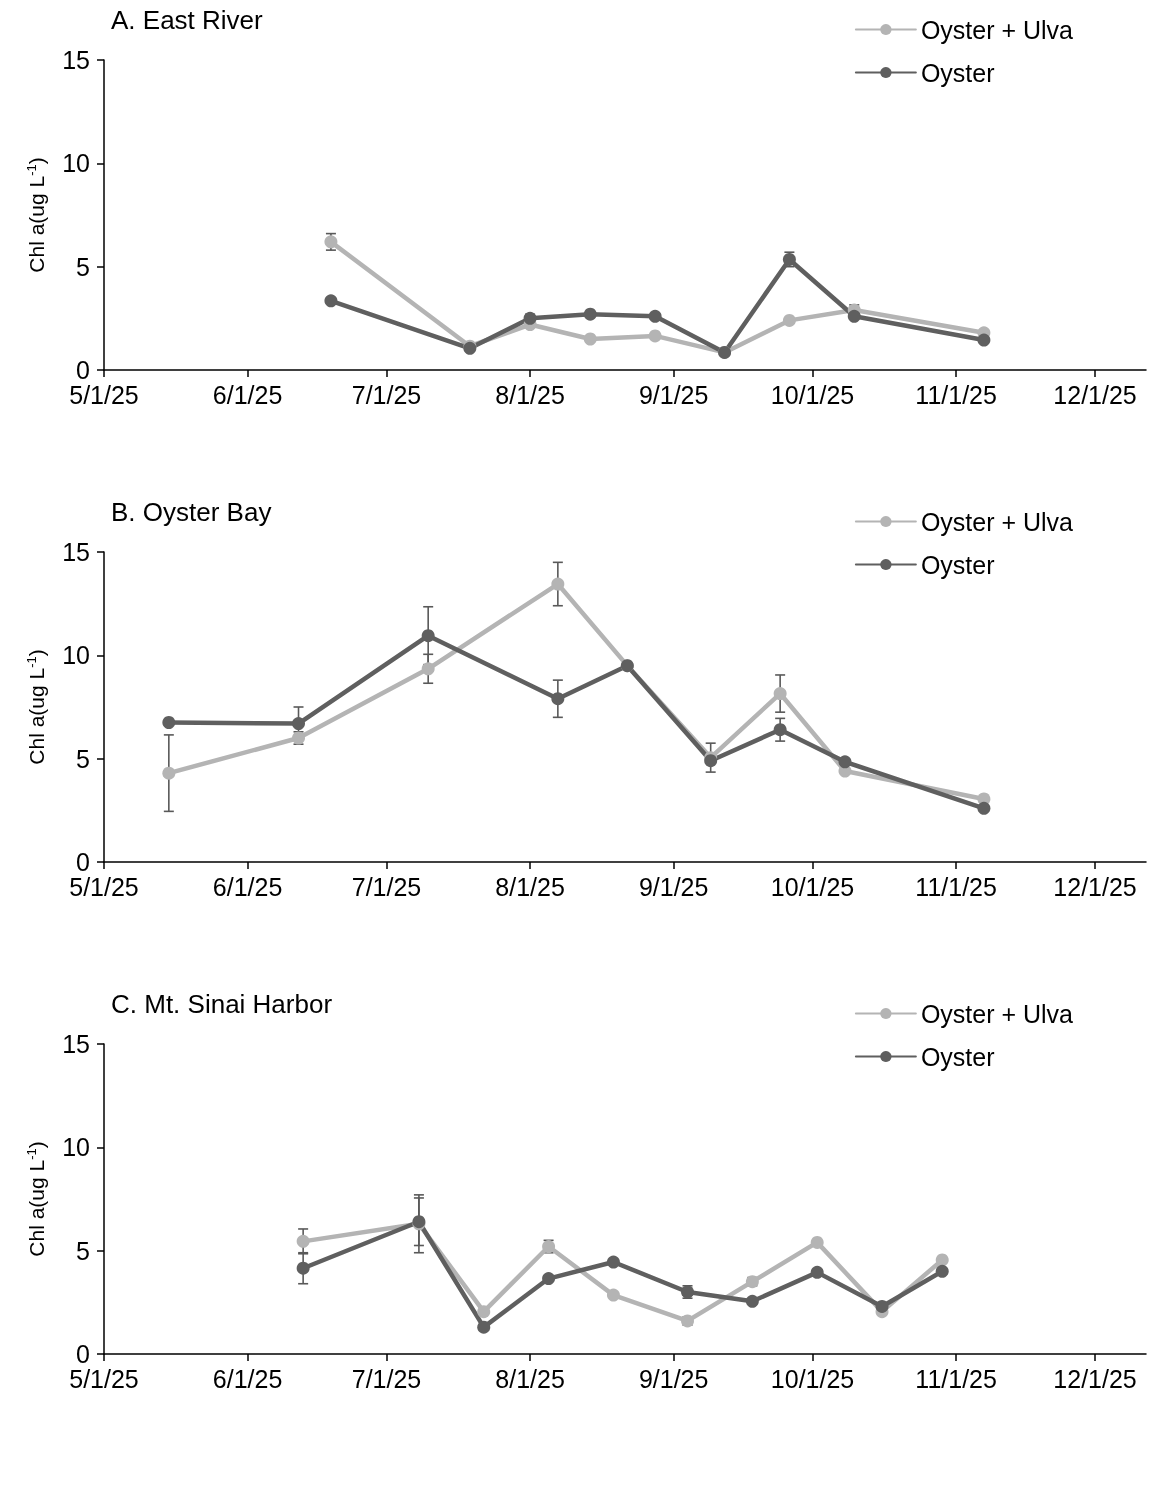  What do you see at coordinates (222, 1004) in the screenshot?
I see `chart-title: C. Mt. Sinai Harbor` at bounding box center [222, 1004].